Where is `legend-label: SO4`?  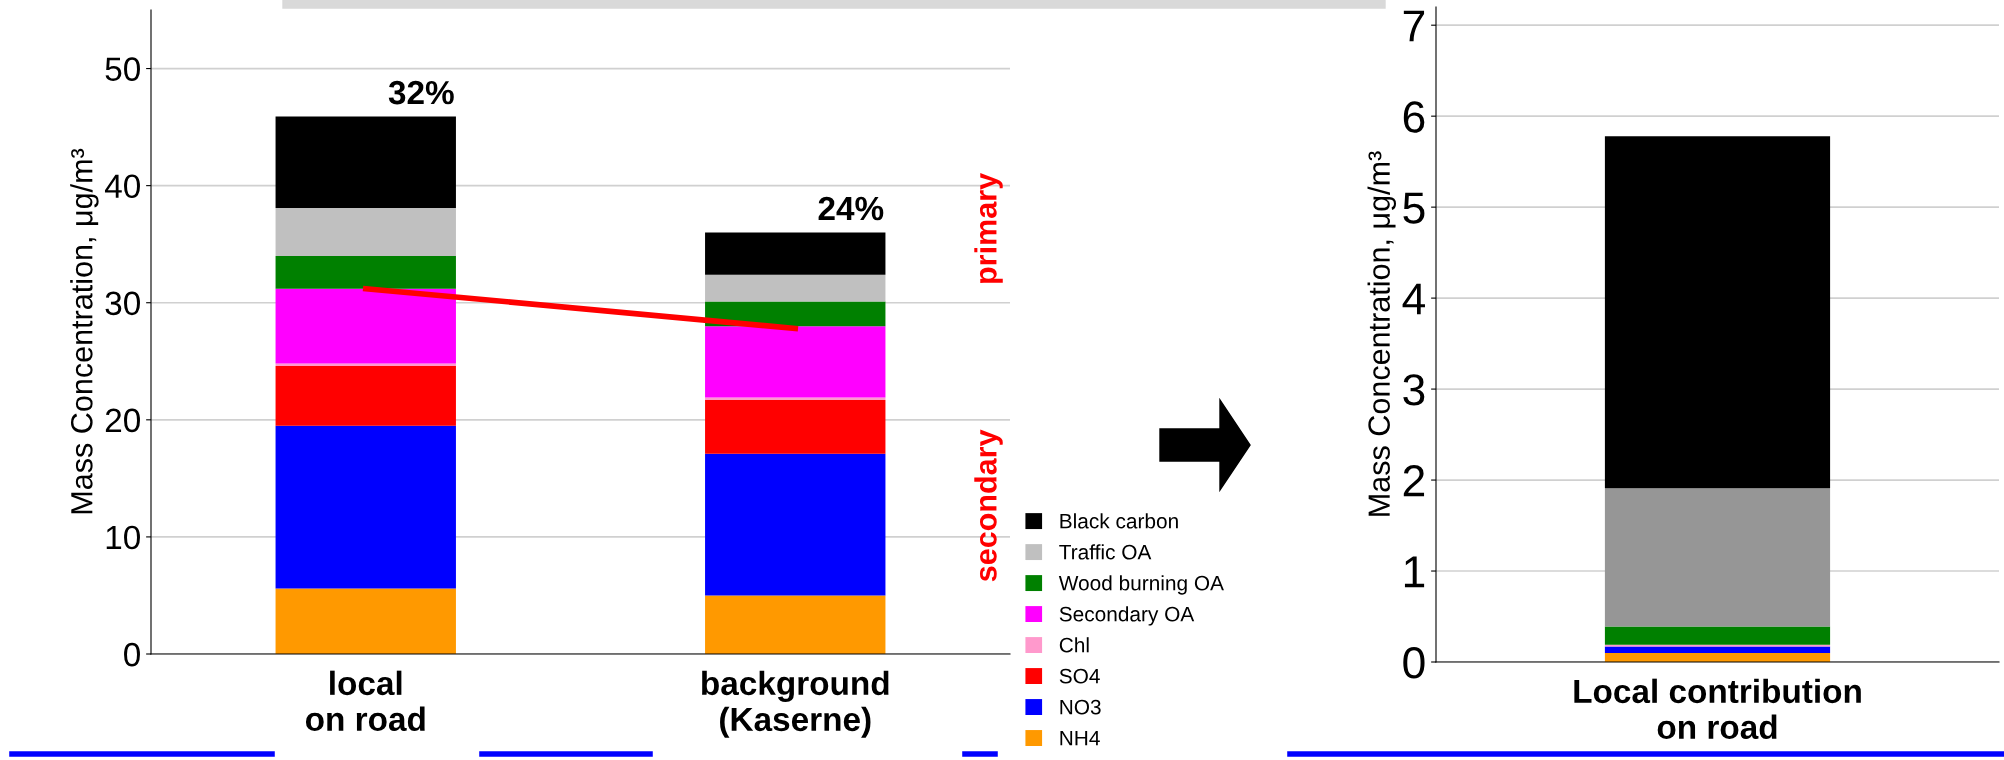
legend-label: SO4 is located at coordinates (1079, 676).